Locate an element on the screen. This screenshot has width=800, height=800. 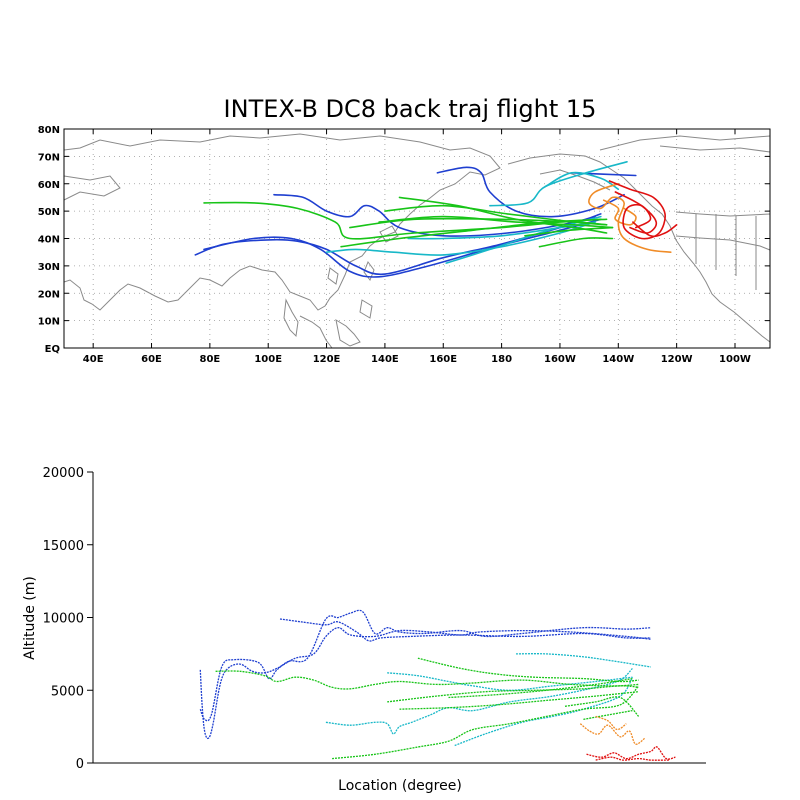
x-tick-label: 100W is located at coordinates (735, 359).